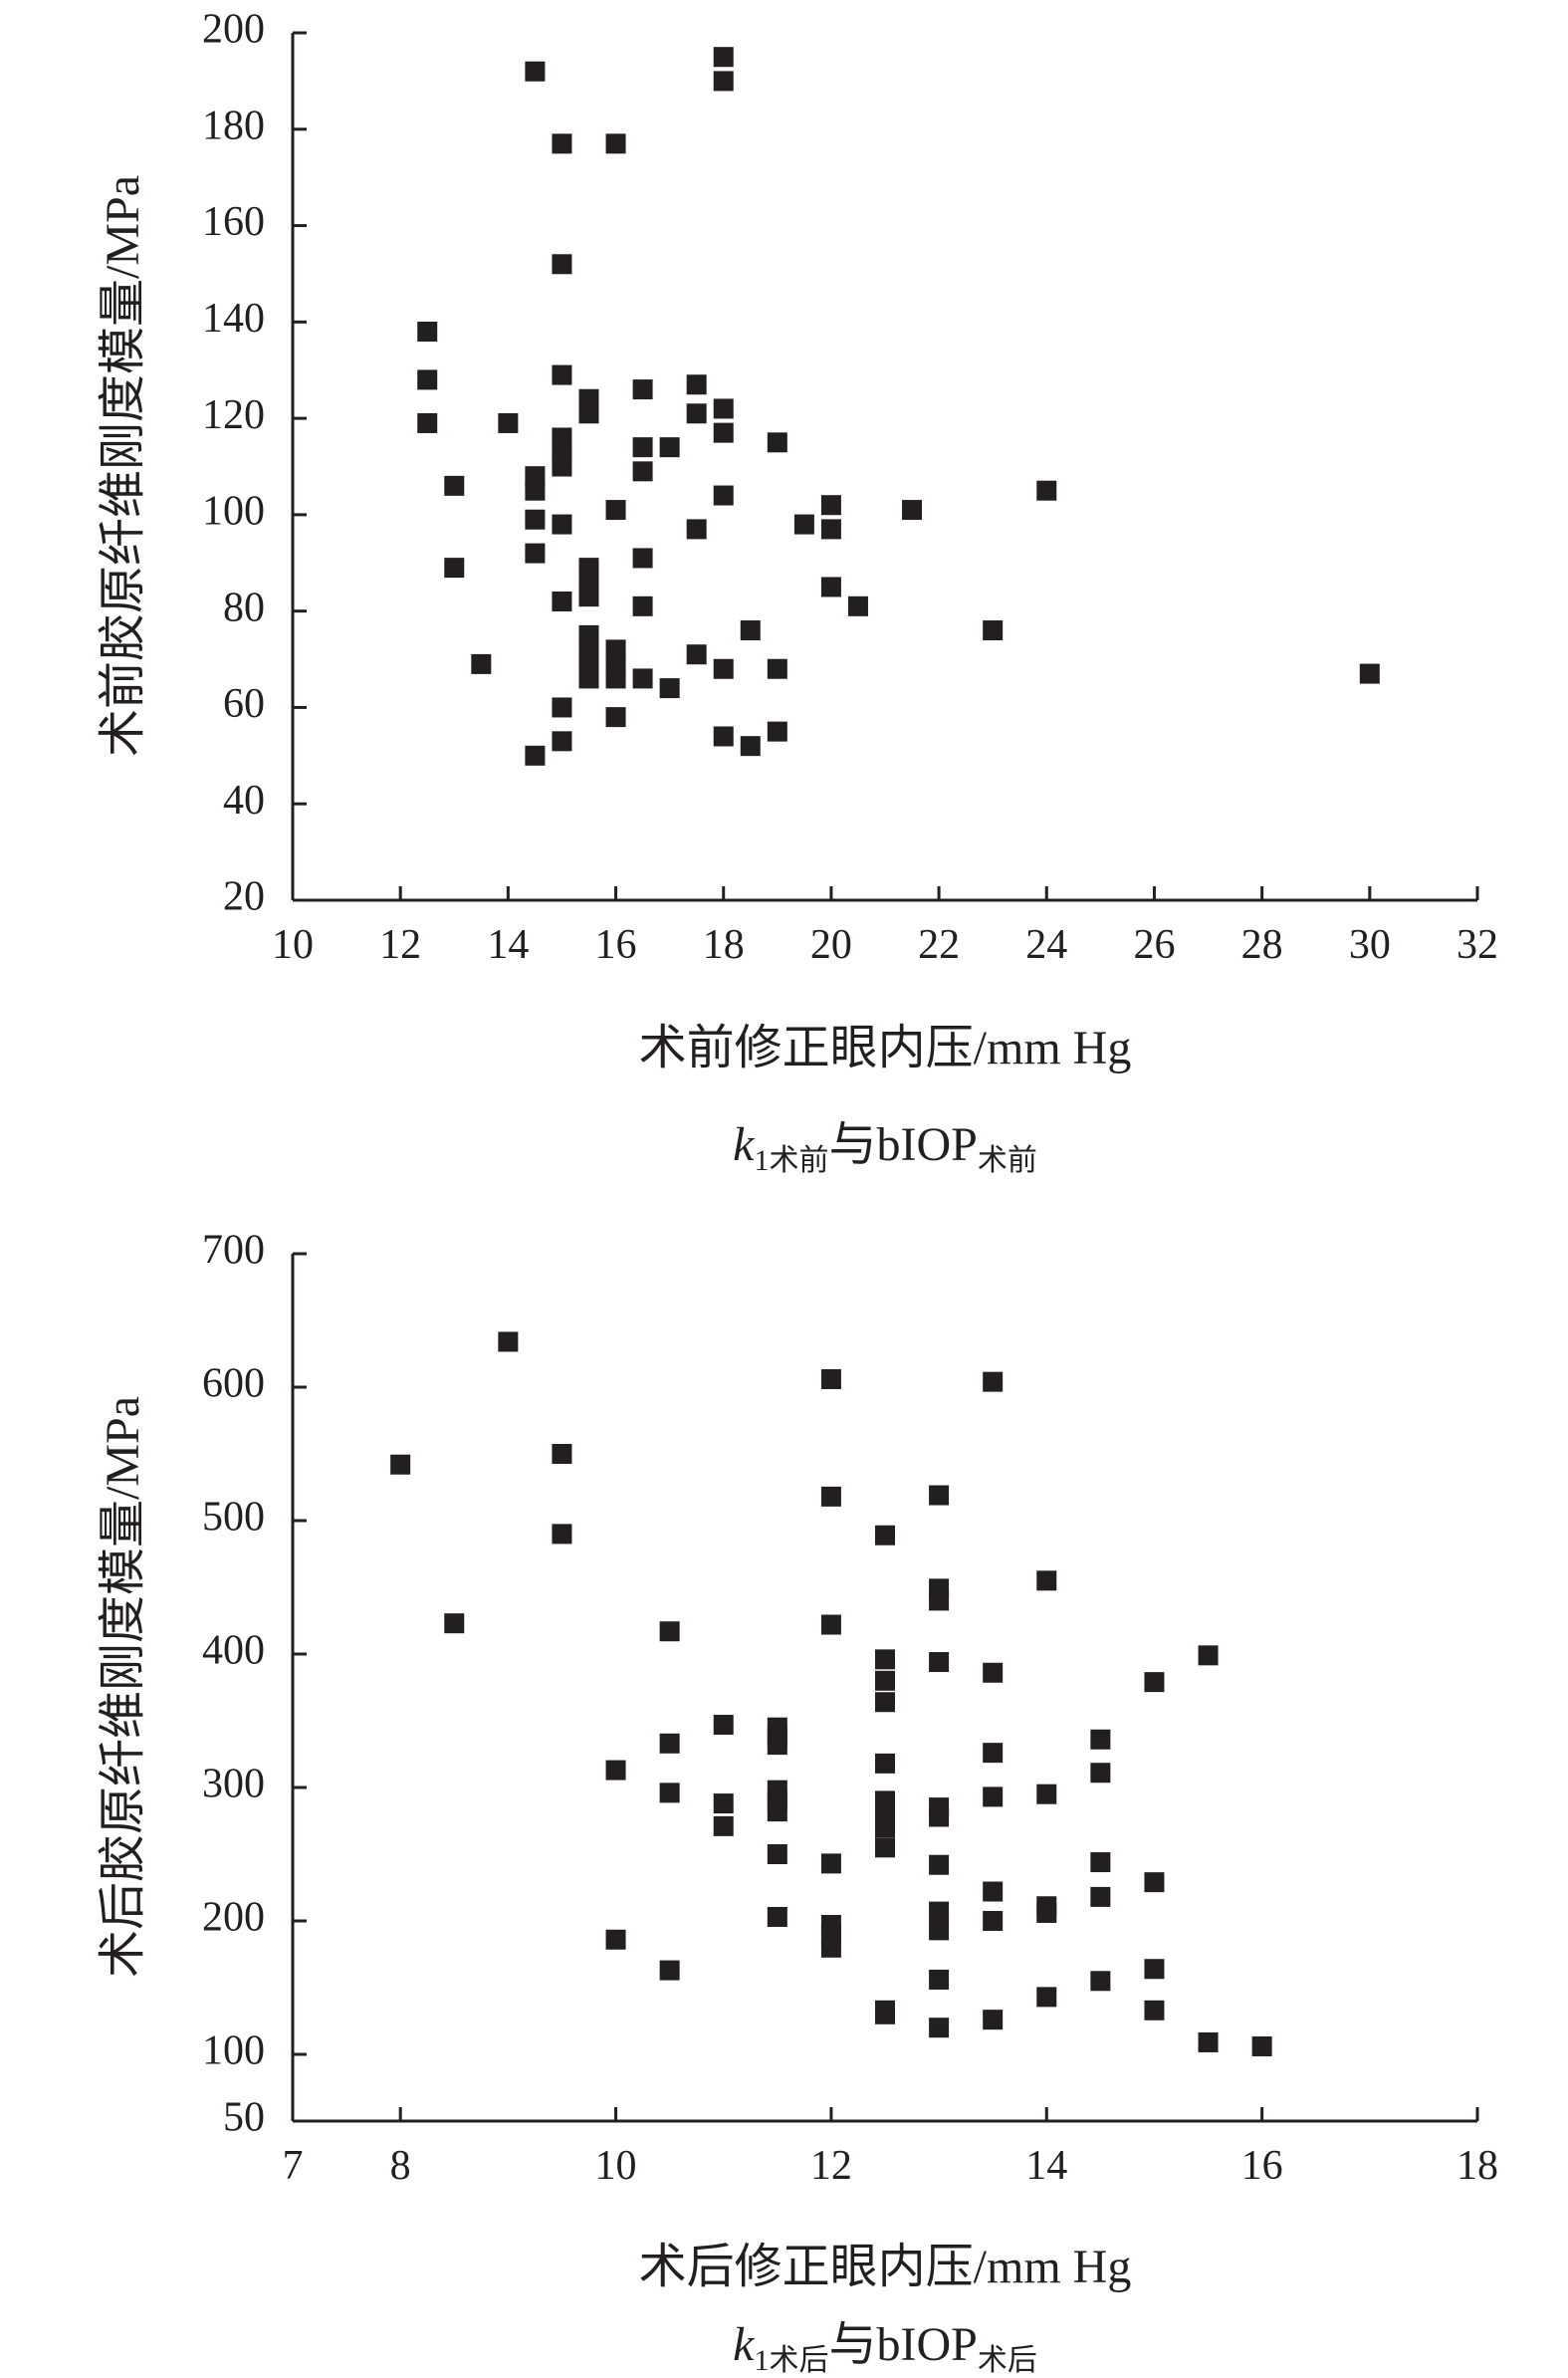 This screenshot has height=2378, width=1568. Describe the element at coordinates (233, 415) in the screenshot. I see `y-tick-label: 120` at that location.